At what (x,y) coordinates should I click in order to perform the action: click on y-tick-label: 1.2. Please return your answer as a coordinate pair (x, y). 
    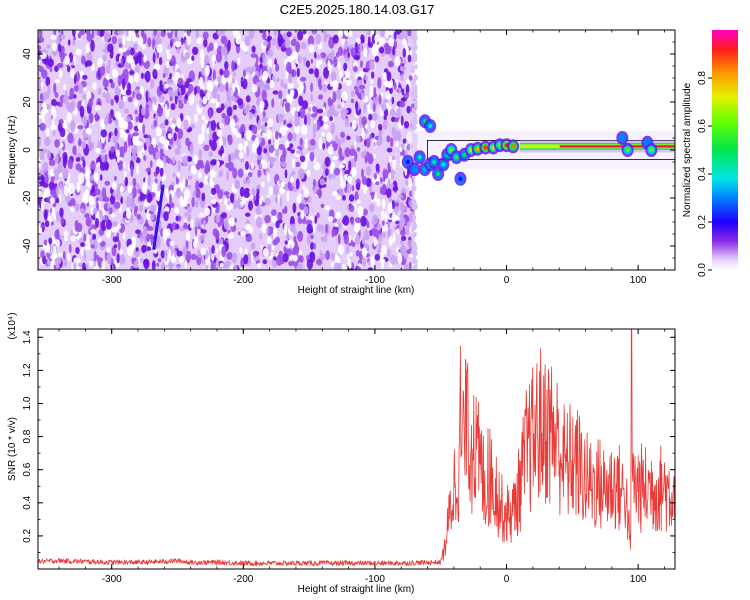
    Looking at the image, I should click on (27, 370).